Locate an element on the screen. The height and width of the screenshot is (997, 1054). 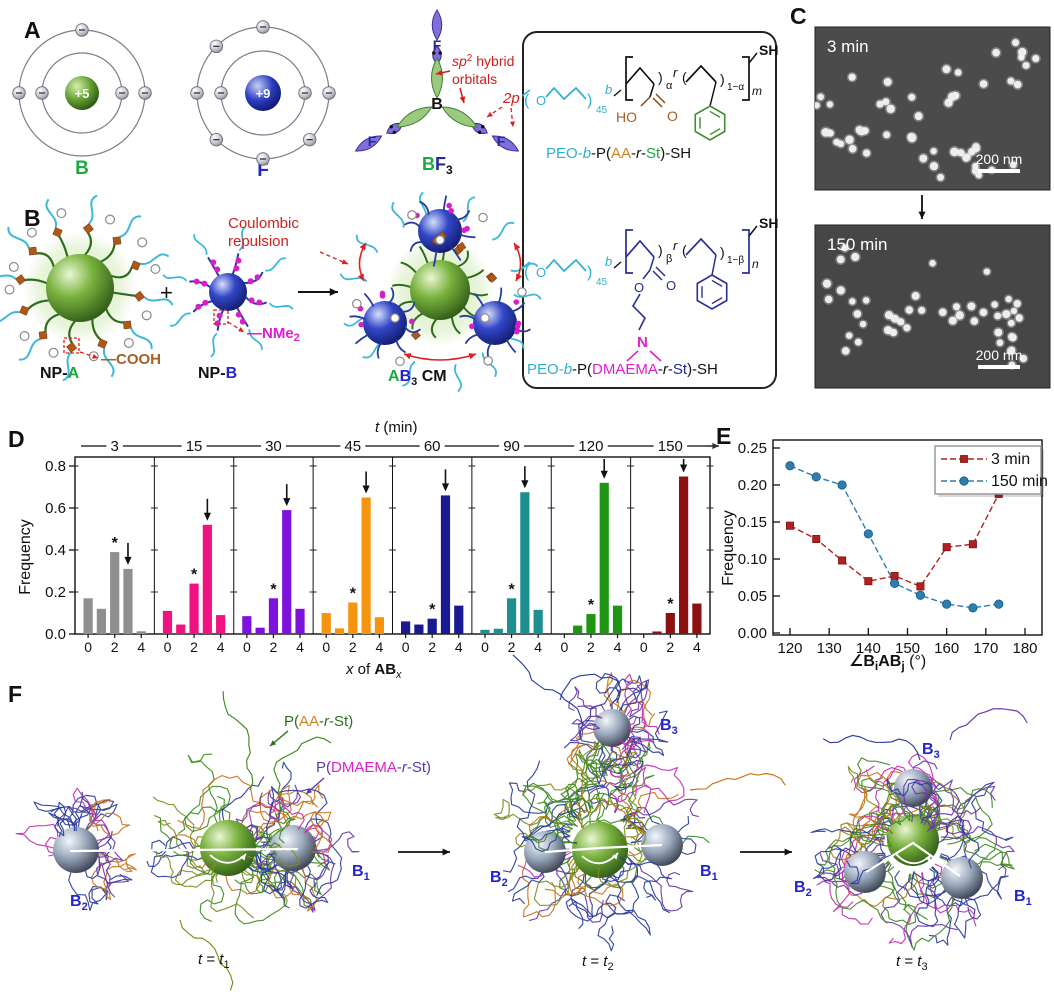
s1-methyl-stub is located at coordinates (526, 93).